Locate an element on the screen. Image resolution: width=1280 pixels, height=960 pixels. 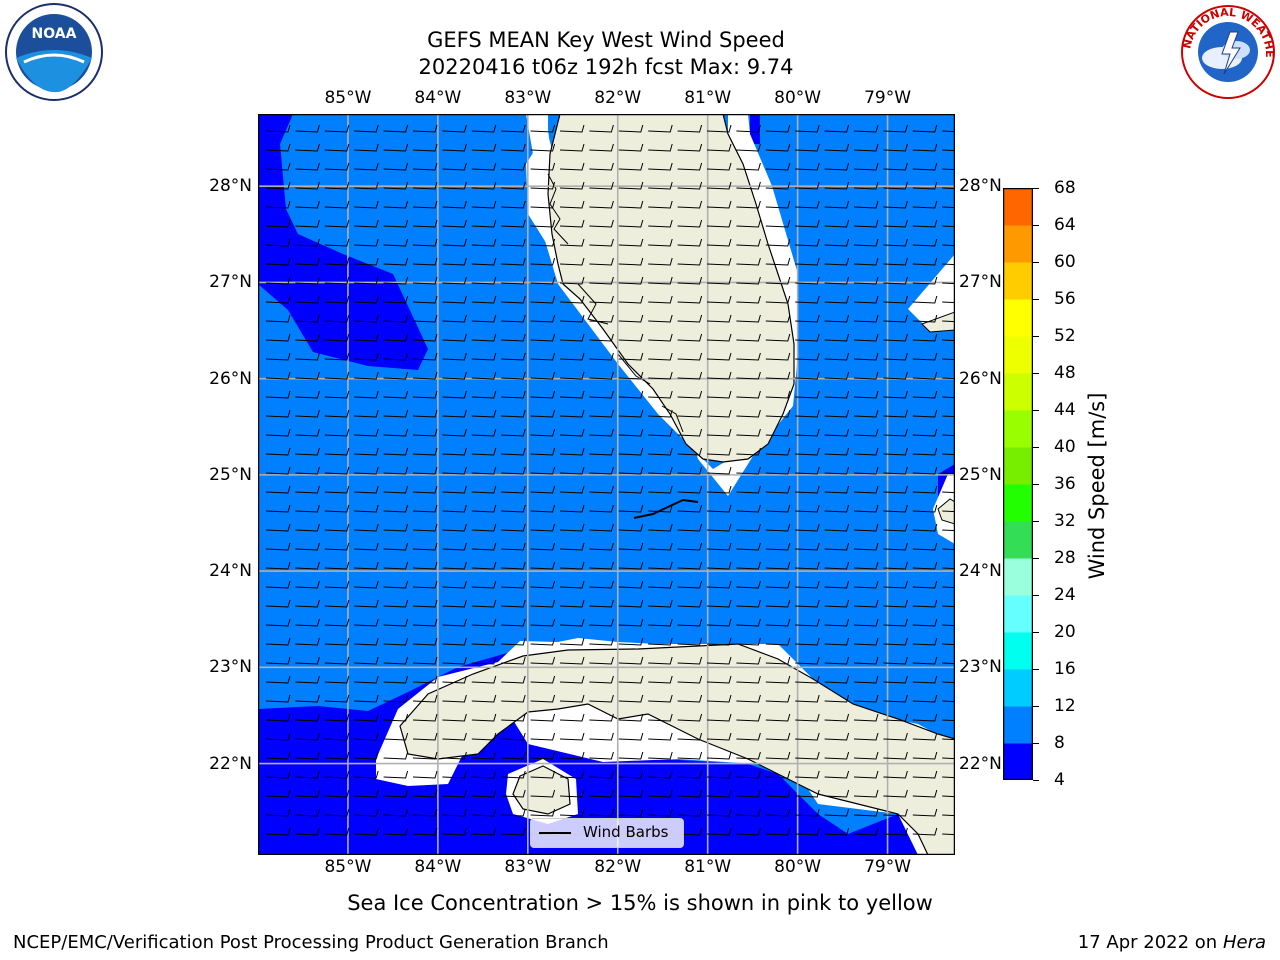
colorbar-tick-label: 44 is located at coordinates (1065, 410).